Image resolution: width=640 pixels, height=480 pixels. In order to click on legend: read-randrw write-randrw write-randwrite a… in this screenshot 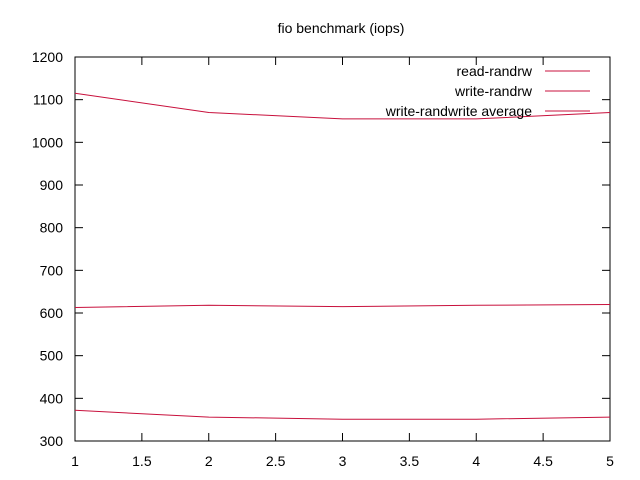, I will do `click(487, 91)`.